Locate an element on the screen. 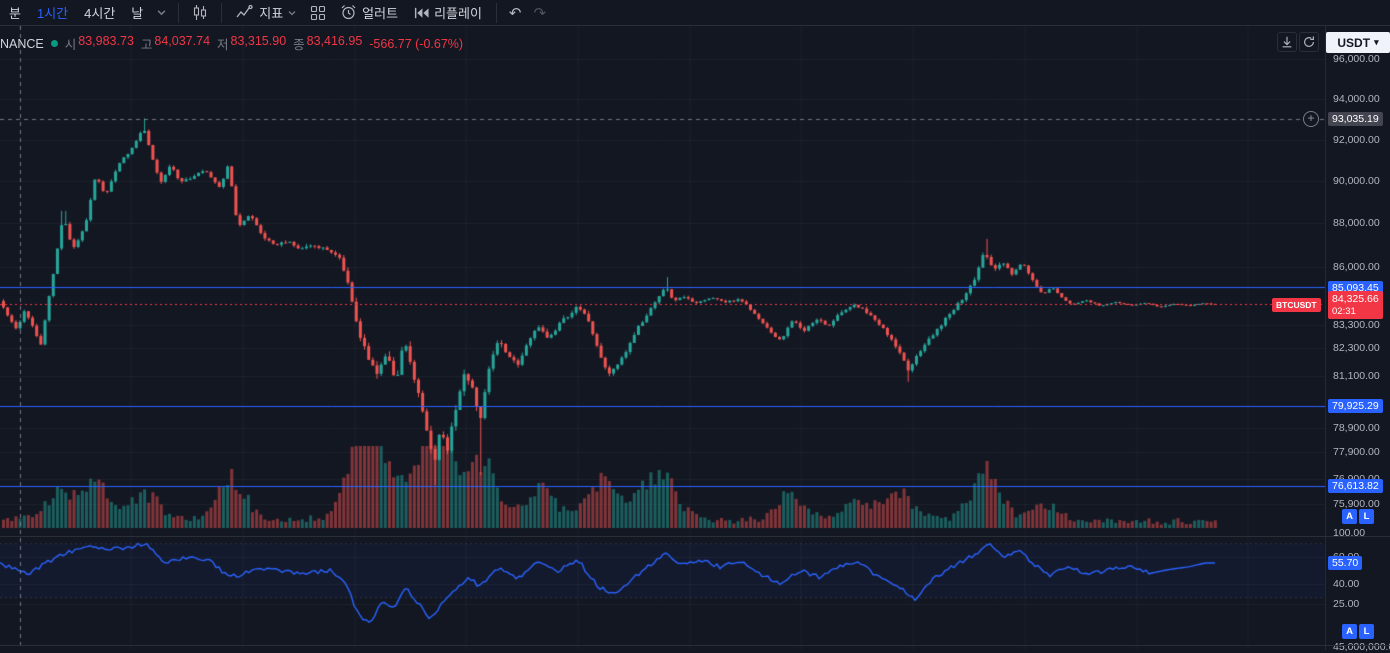 The height and width of the screenshot is (653, 1390). indicators-label: 지표 is located at coordinates (271, 13).